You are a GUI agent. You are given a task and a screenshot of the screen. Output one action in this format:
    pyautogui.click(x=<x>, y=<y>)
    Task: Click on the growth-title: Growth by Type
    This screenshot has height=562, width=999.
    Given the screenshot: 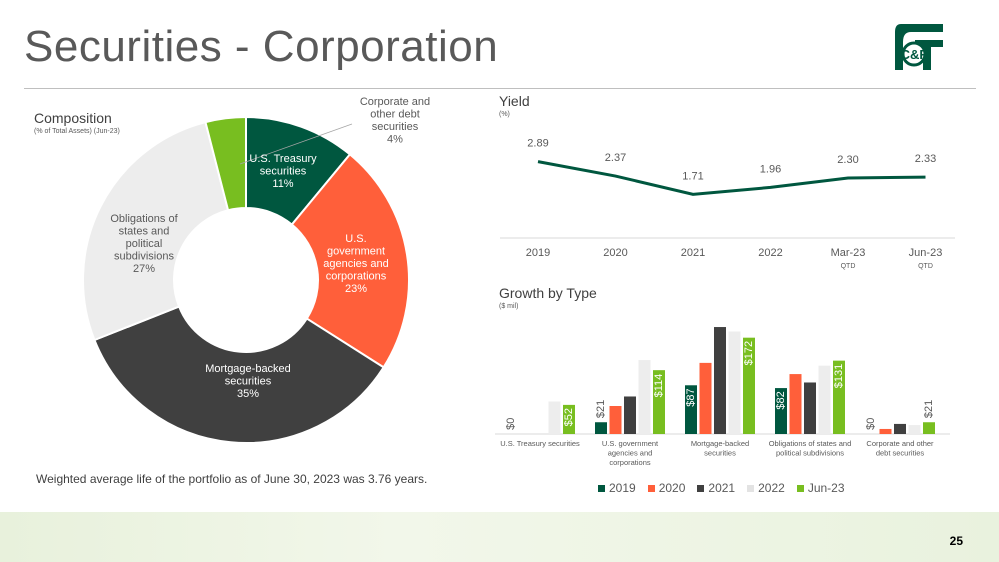 What is the action you would take?
    pyautogui.click(x=548, y=293)
    